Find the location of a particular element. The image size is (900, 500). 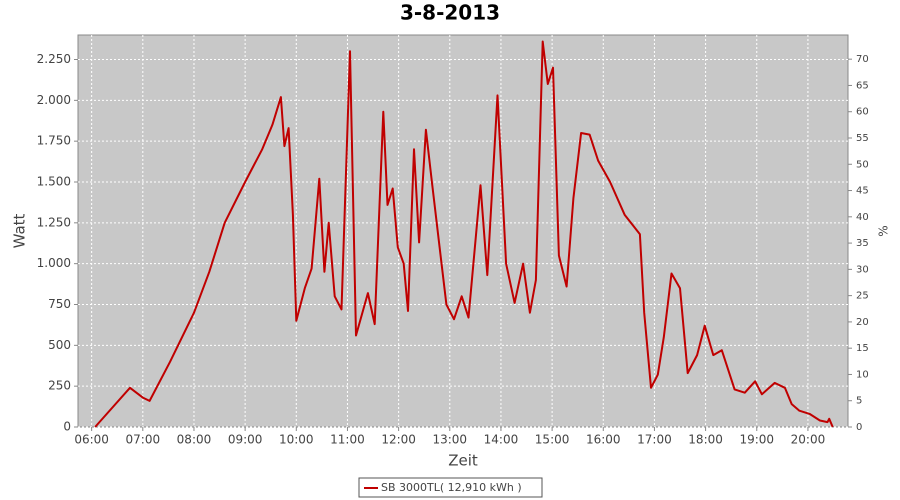

x-tick-label: 09:00 is located at coordinates (245, 440).